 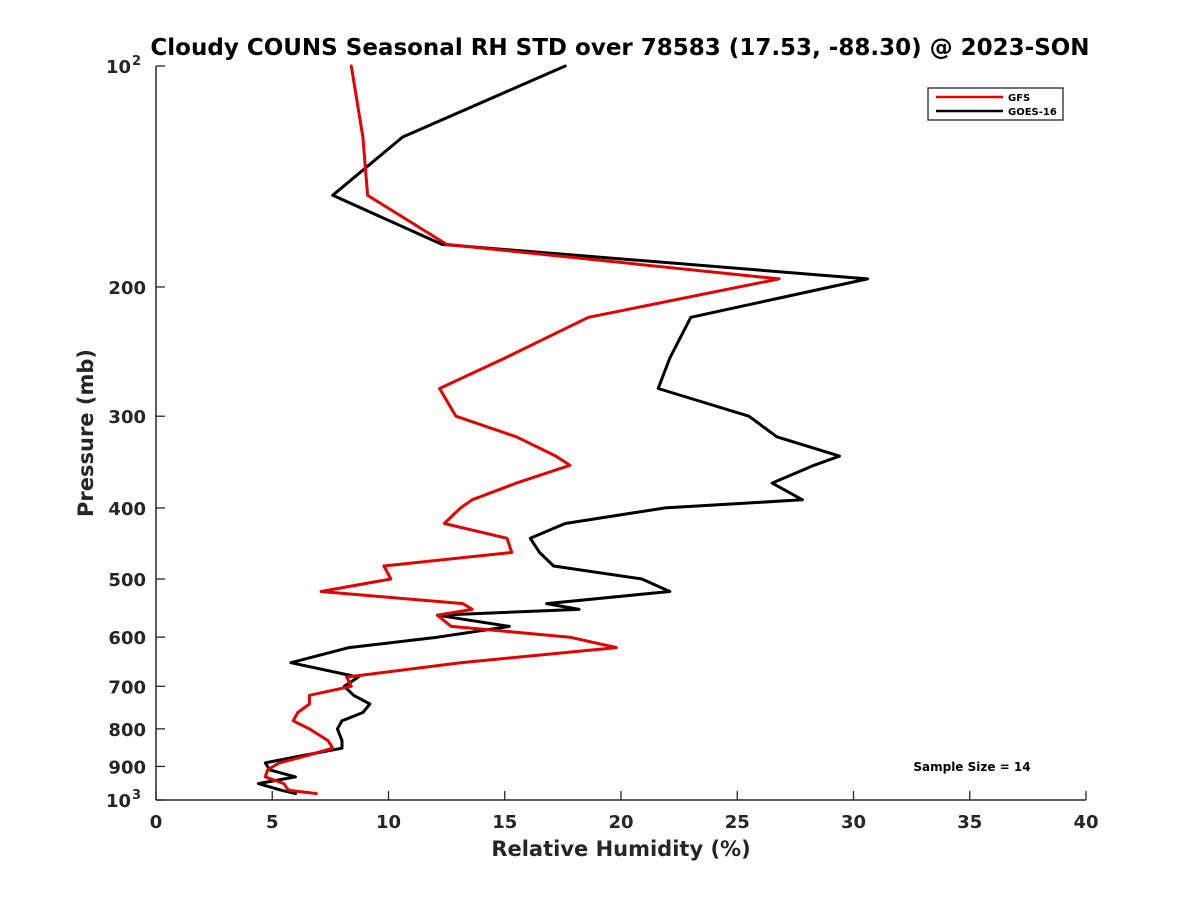 What do you see at coordinates (737, 822) in the screenshot?
I see `x-tick-label: 25` at bounding box center [737, 822].